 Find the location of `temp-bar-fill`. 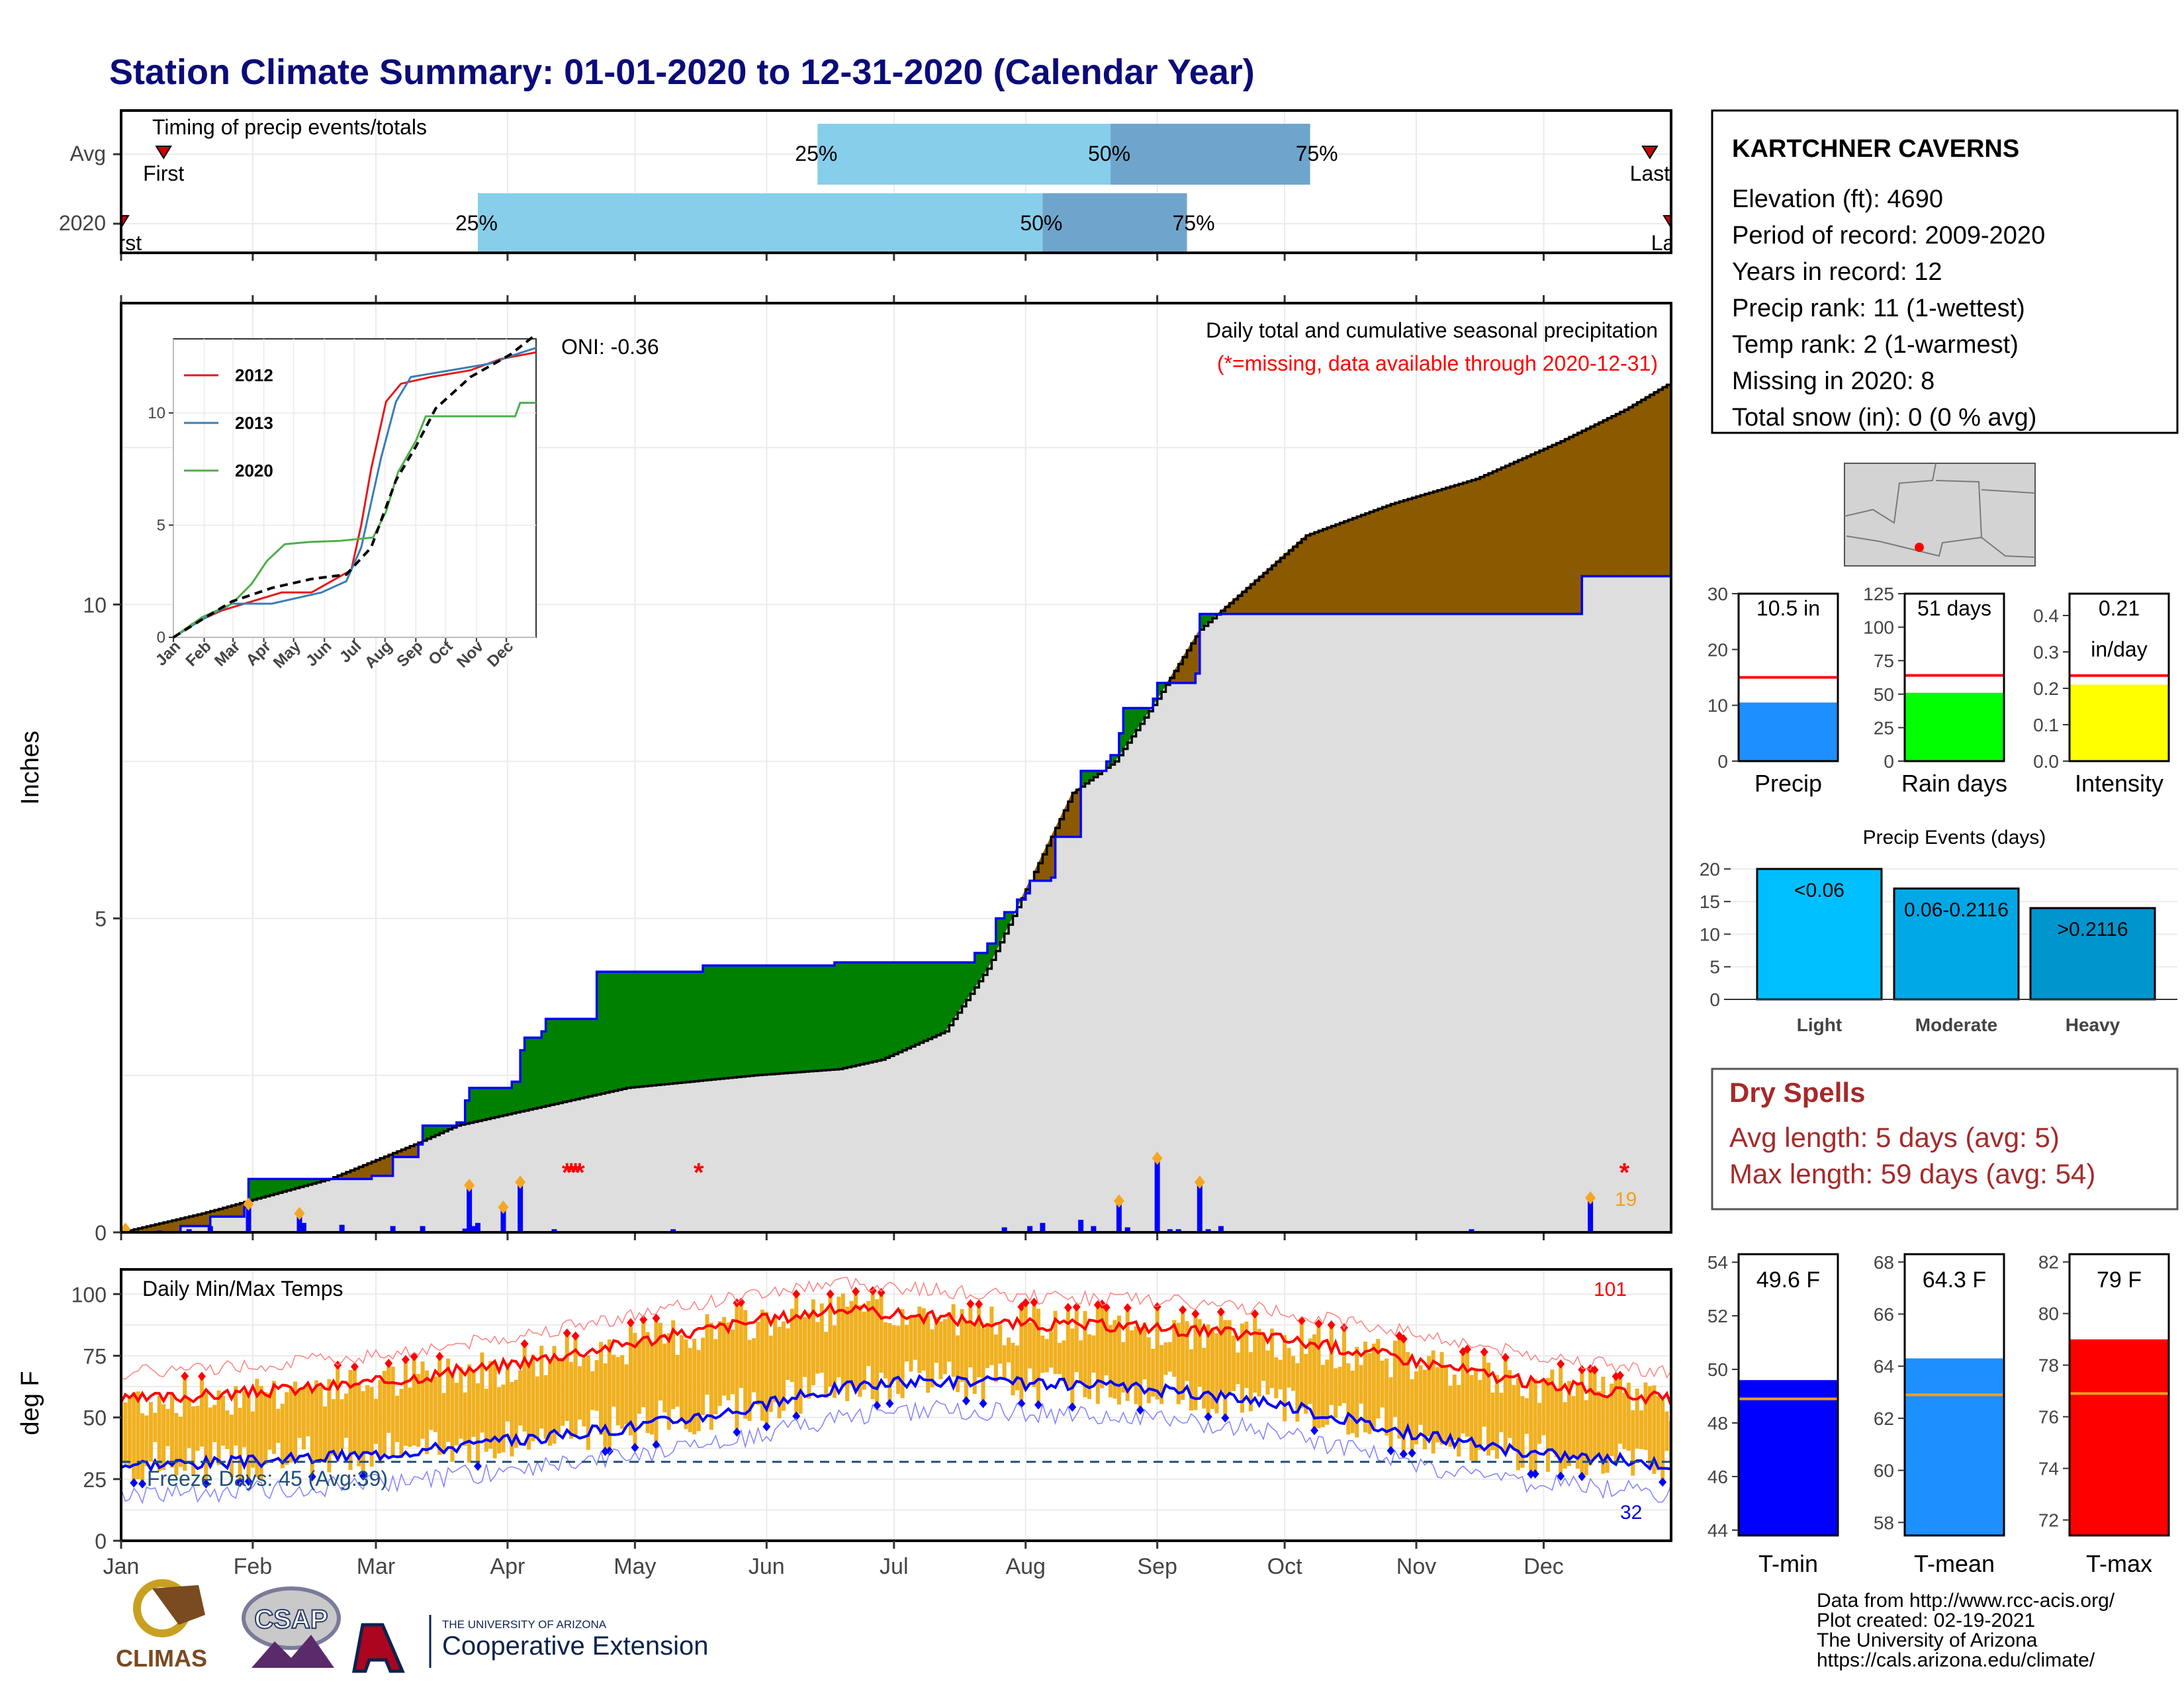

temp-bar-fill is located at coordinates (1954, 1446).